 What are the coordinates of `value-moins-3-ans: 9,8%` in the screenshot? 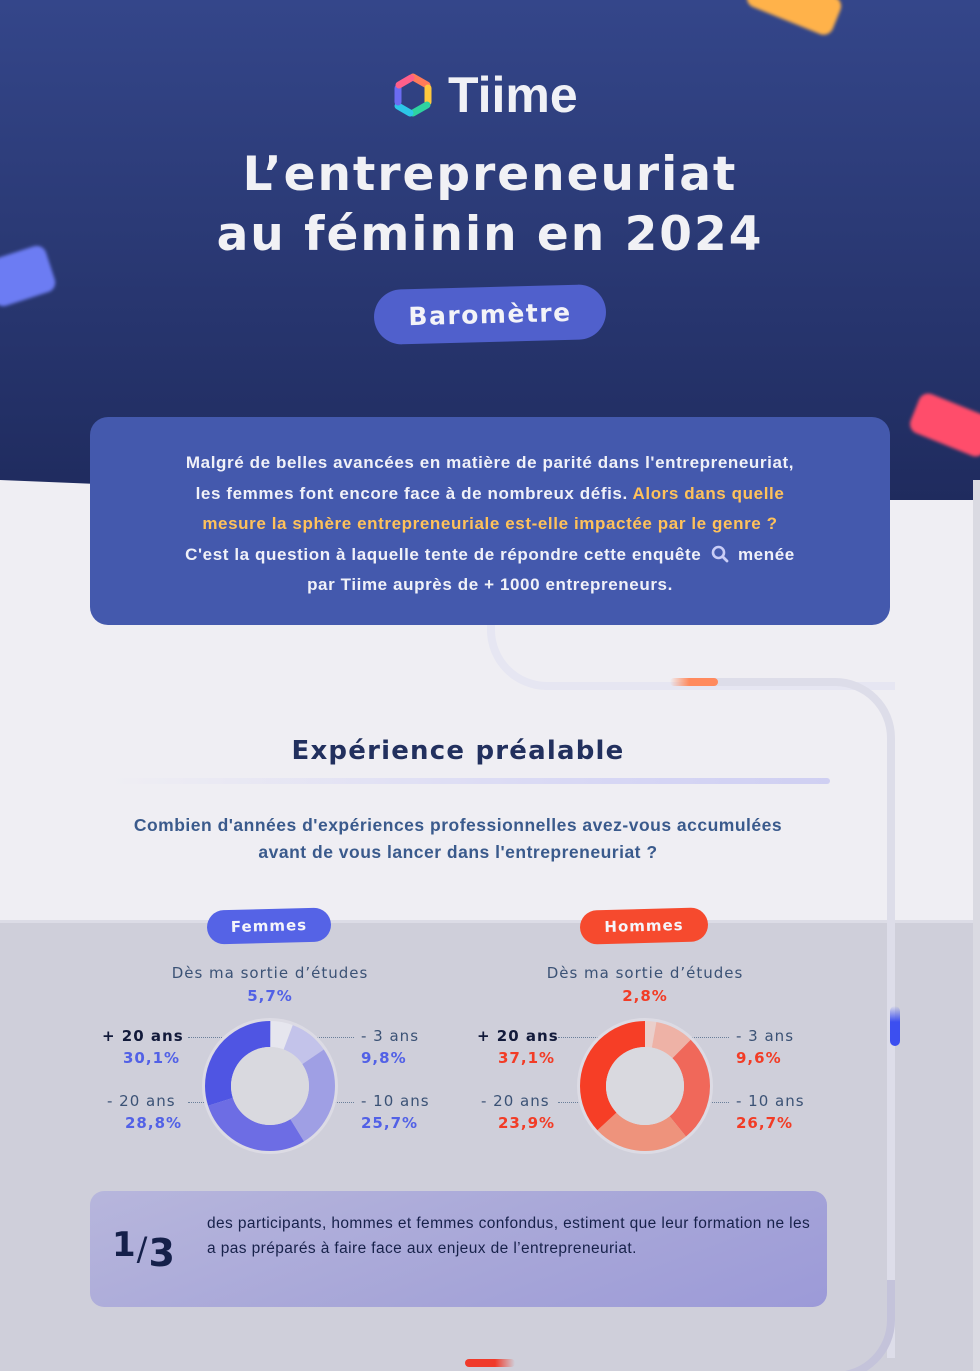 It's located at (384, 1058).